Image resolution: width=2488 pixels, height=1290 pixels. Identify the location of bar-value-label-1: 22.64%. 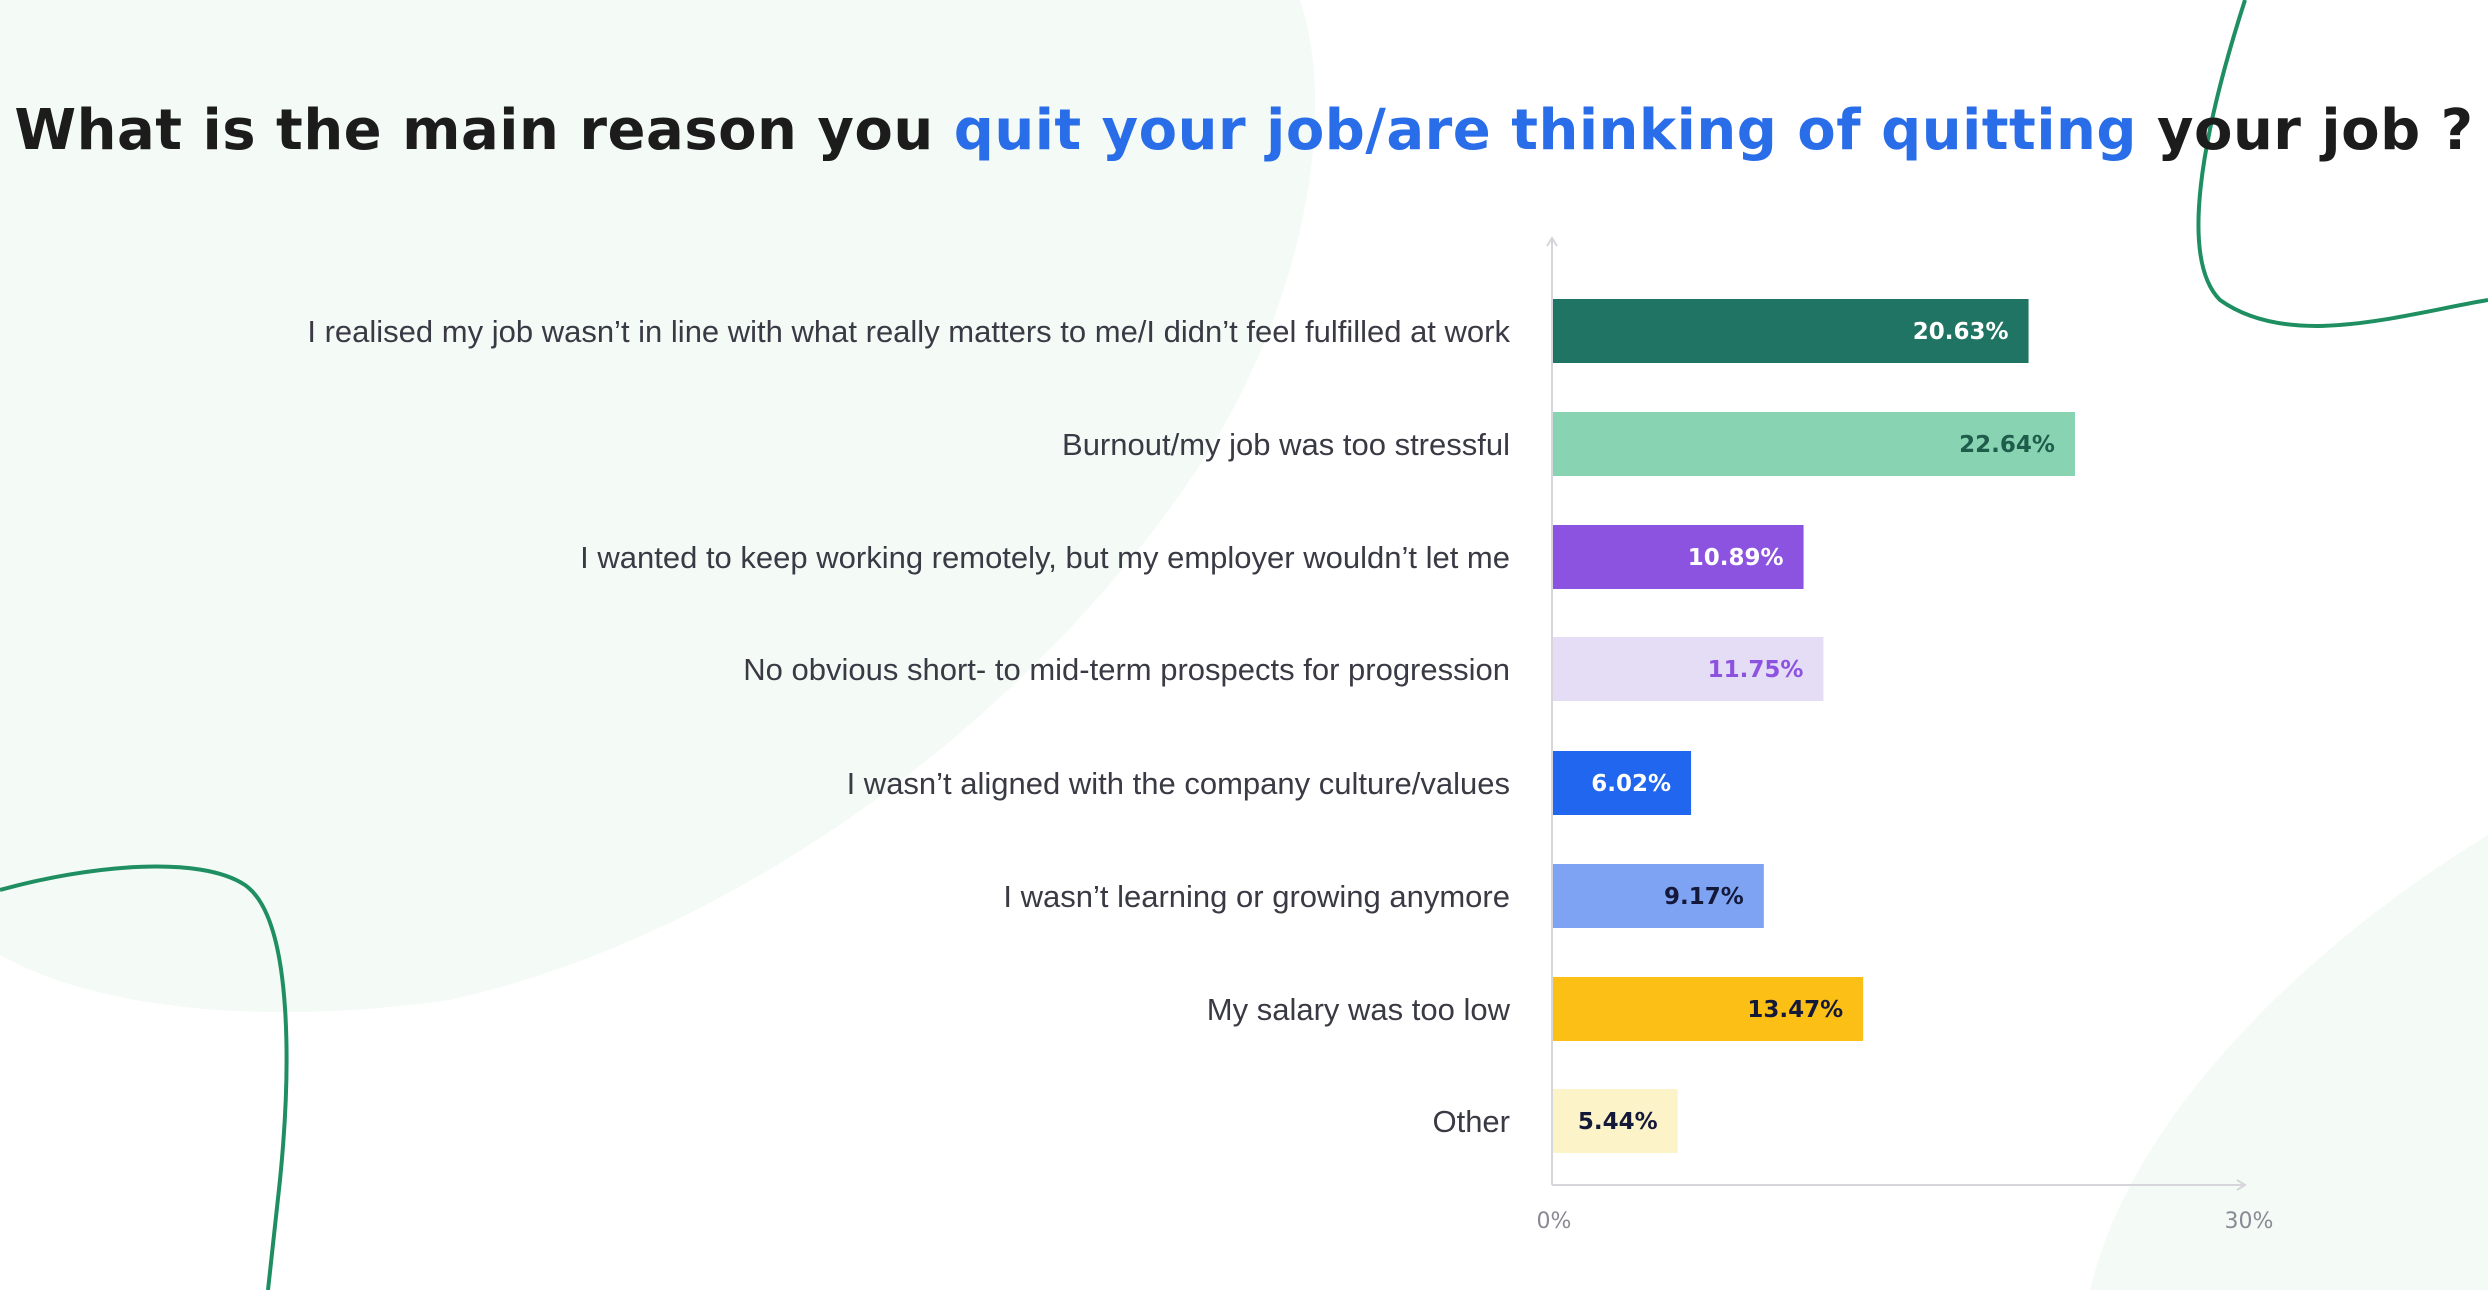
(2007, 445).